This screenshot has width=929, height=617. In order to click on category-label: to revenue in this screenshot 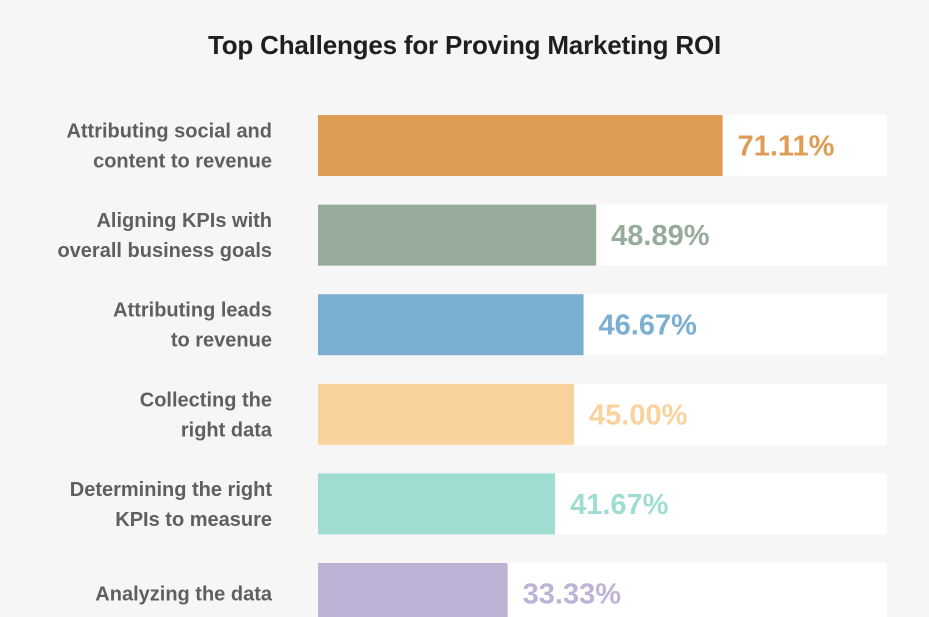, I will do `click(221, 341)`.